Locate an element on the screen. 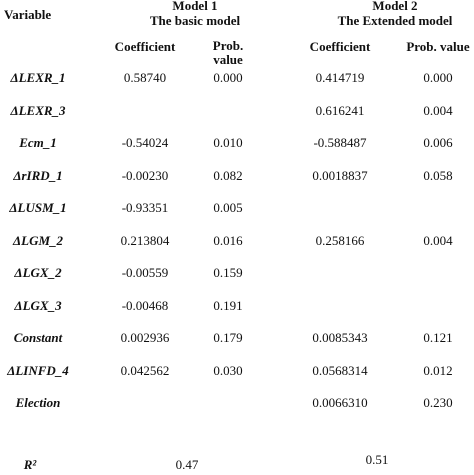 The height and width of the screenshot is (475, 474). variable-name: Ecm_1 is located at coordinates (38, 142).